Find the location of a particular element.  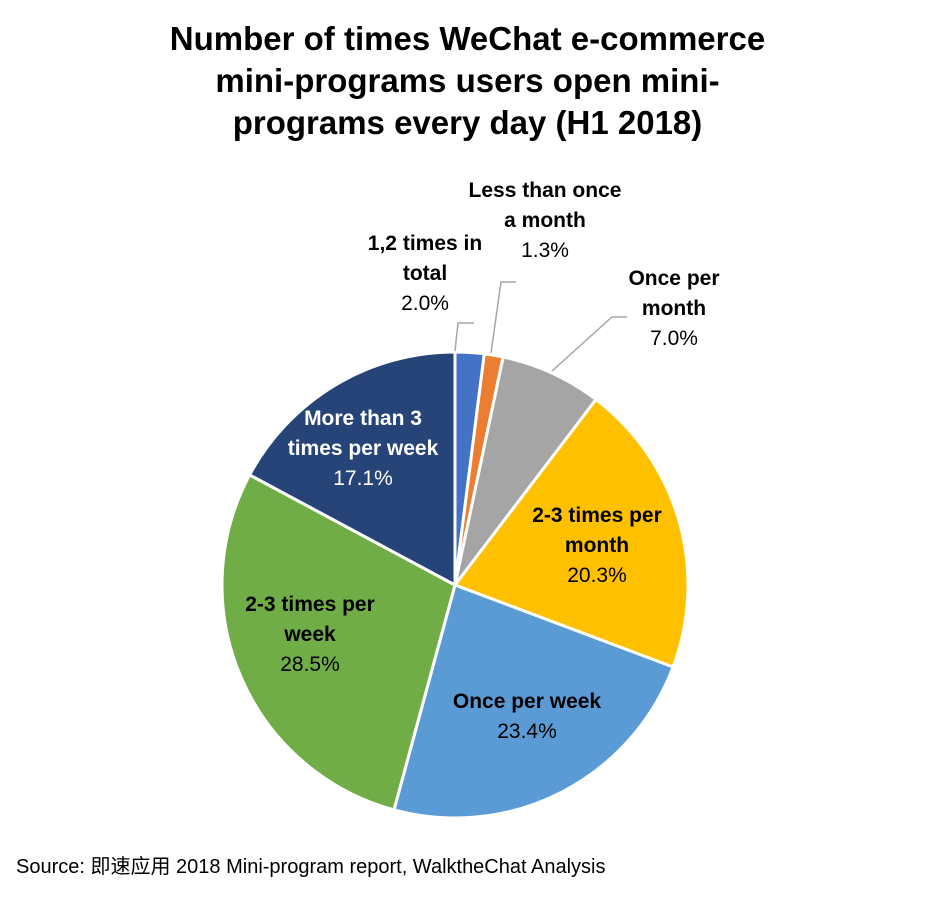

slice-label-name: a month is located at coordinates (545, 220).